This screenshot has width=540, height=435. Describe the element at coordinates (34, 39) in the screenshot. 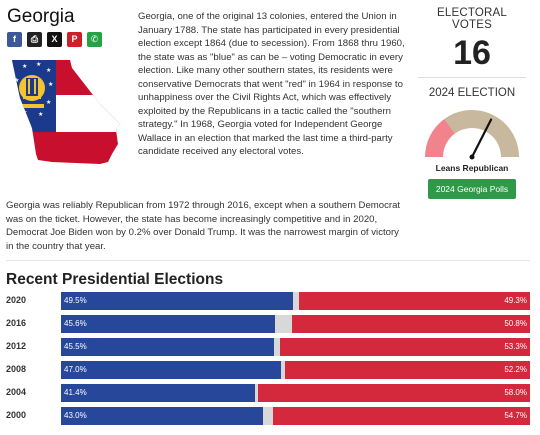

I see `print-icon: ⎙` at that location.